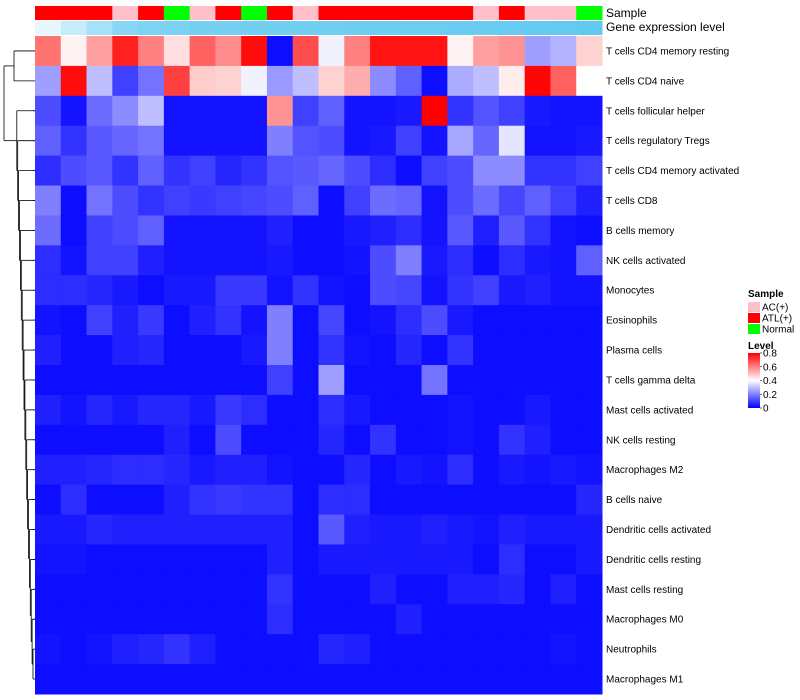 This screenshot has width=800, height=700. I want to click on row-label: B cells naive, so click(634, 500).